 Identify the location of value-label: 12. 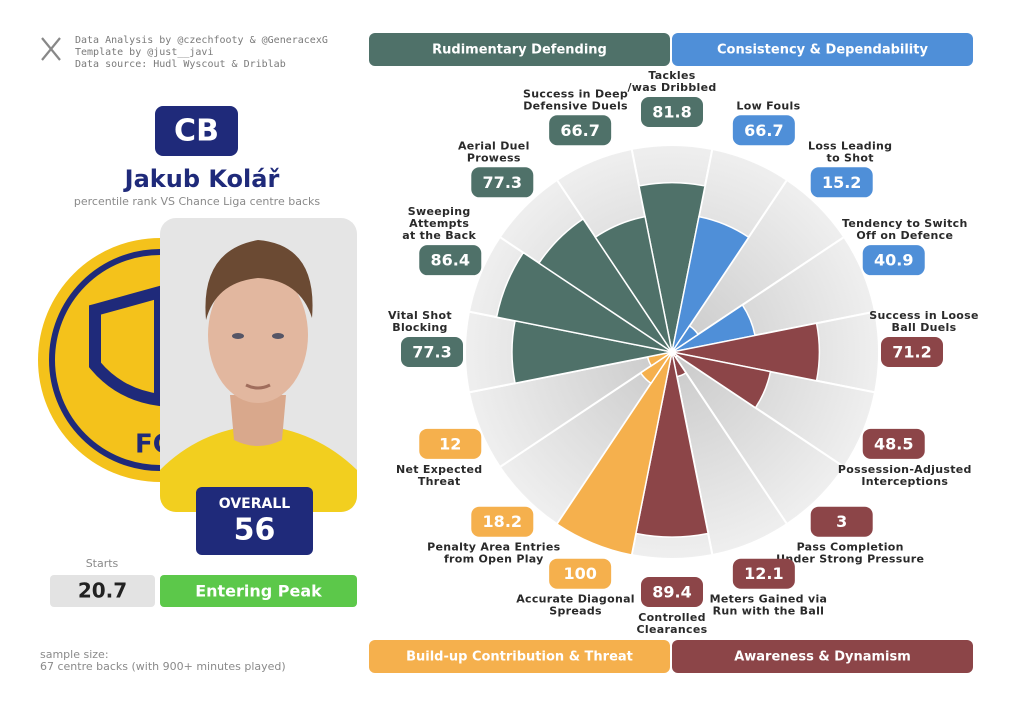
(450, 443).